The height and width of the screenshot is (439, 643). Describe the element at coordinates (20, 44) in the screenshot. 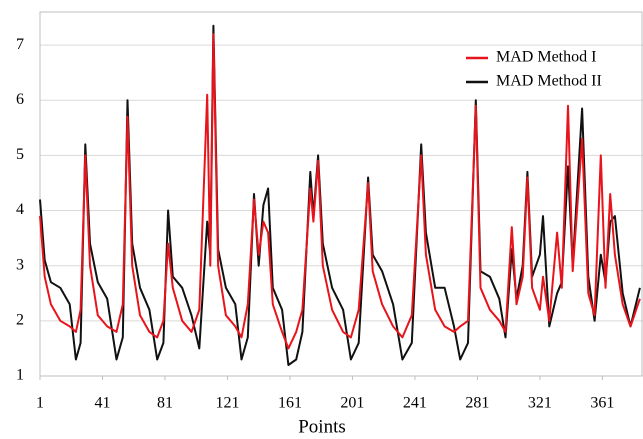

I see `y-tick-label: 7` at that location.